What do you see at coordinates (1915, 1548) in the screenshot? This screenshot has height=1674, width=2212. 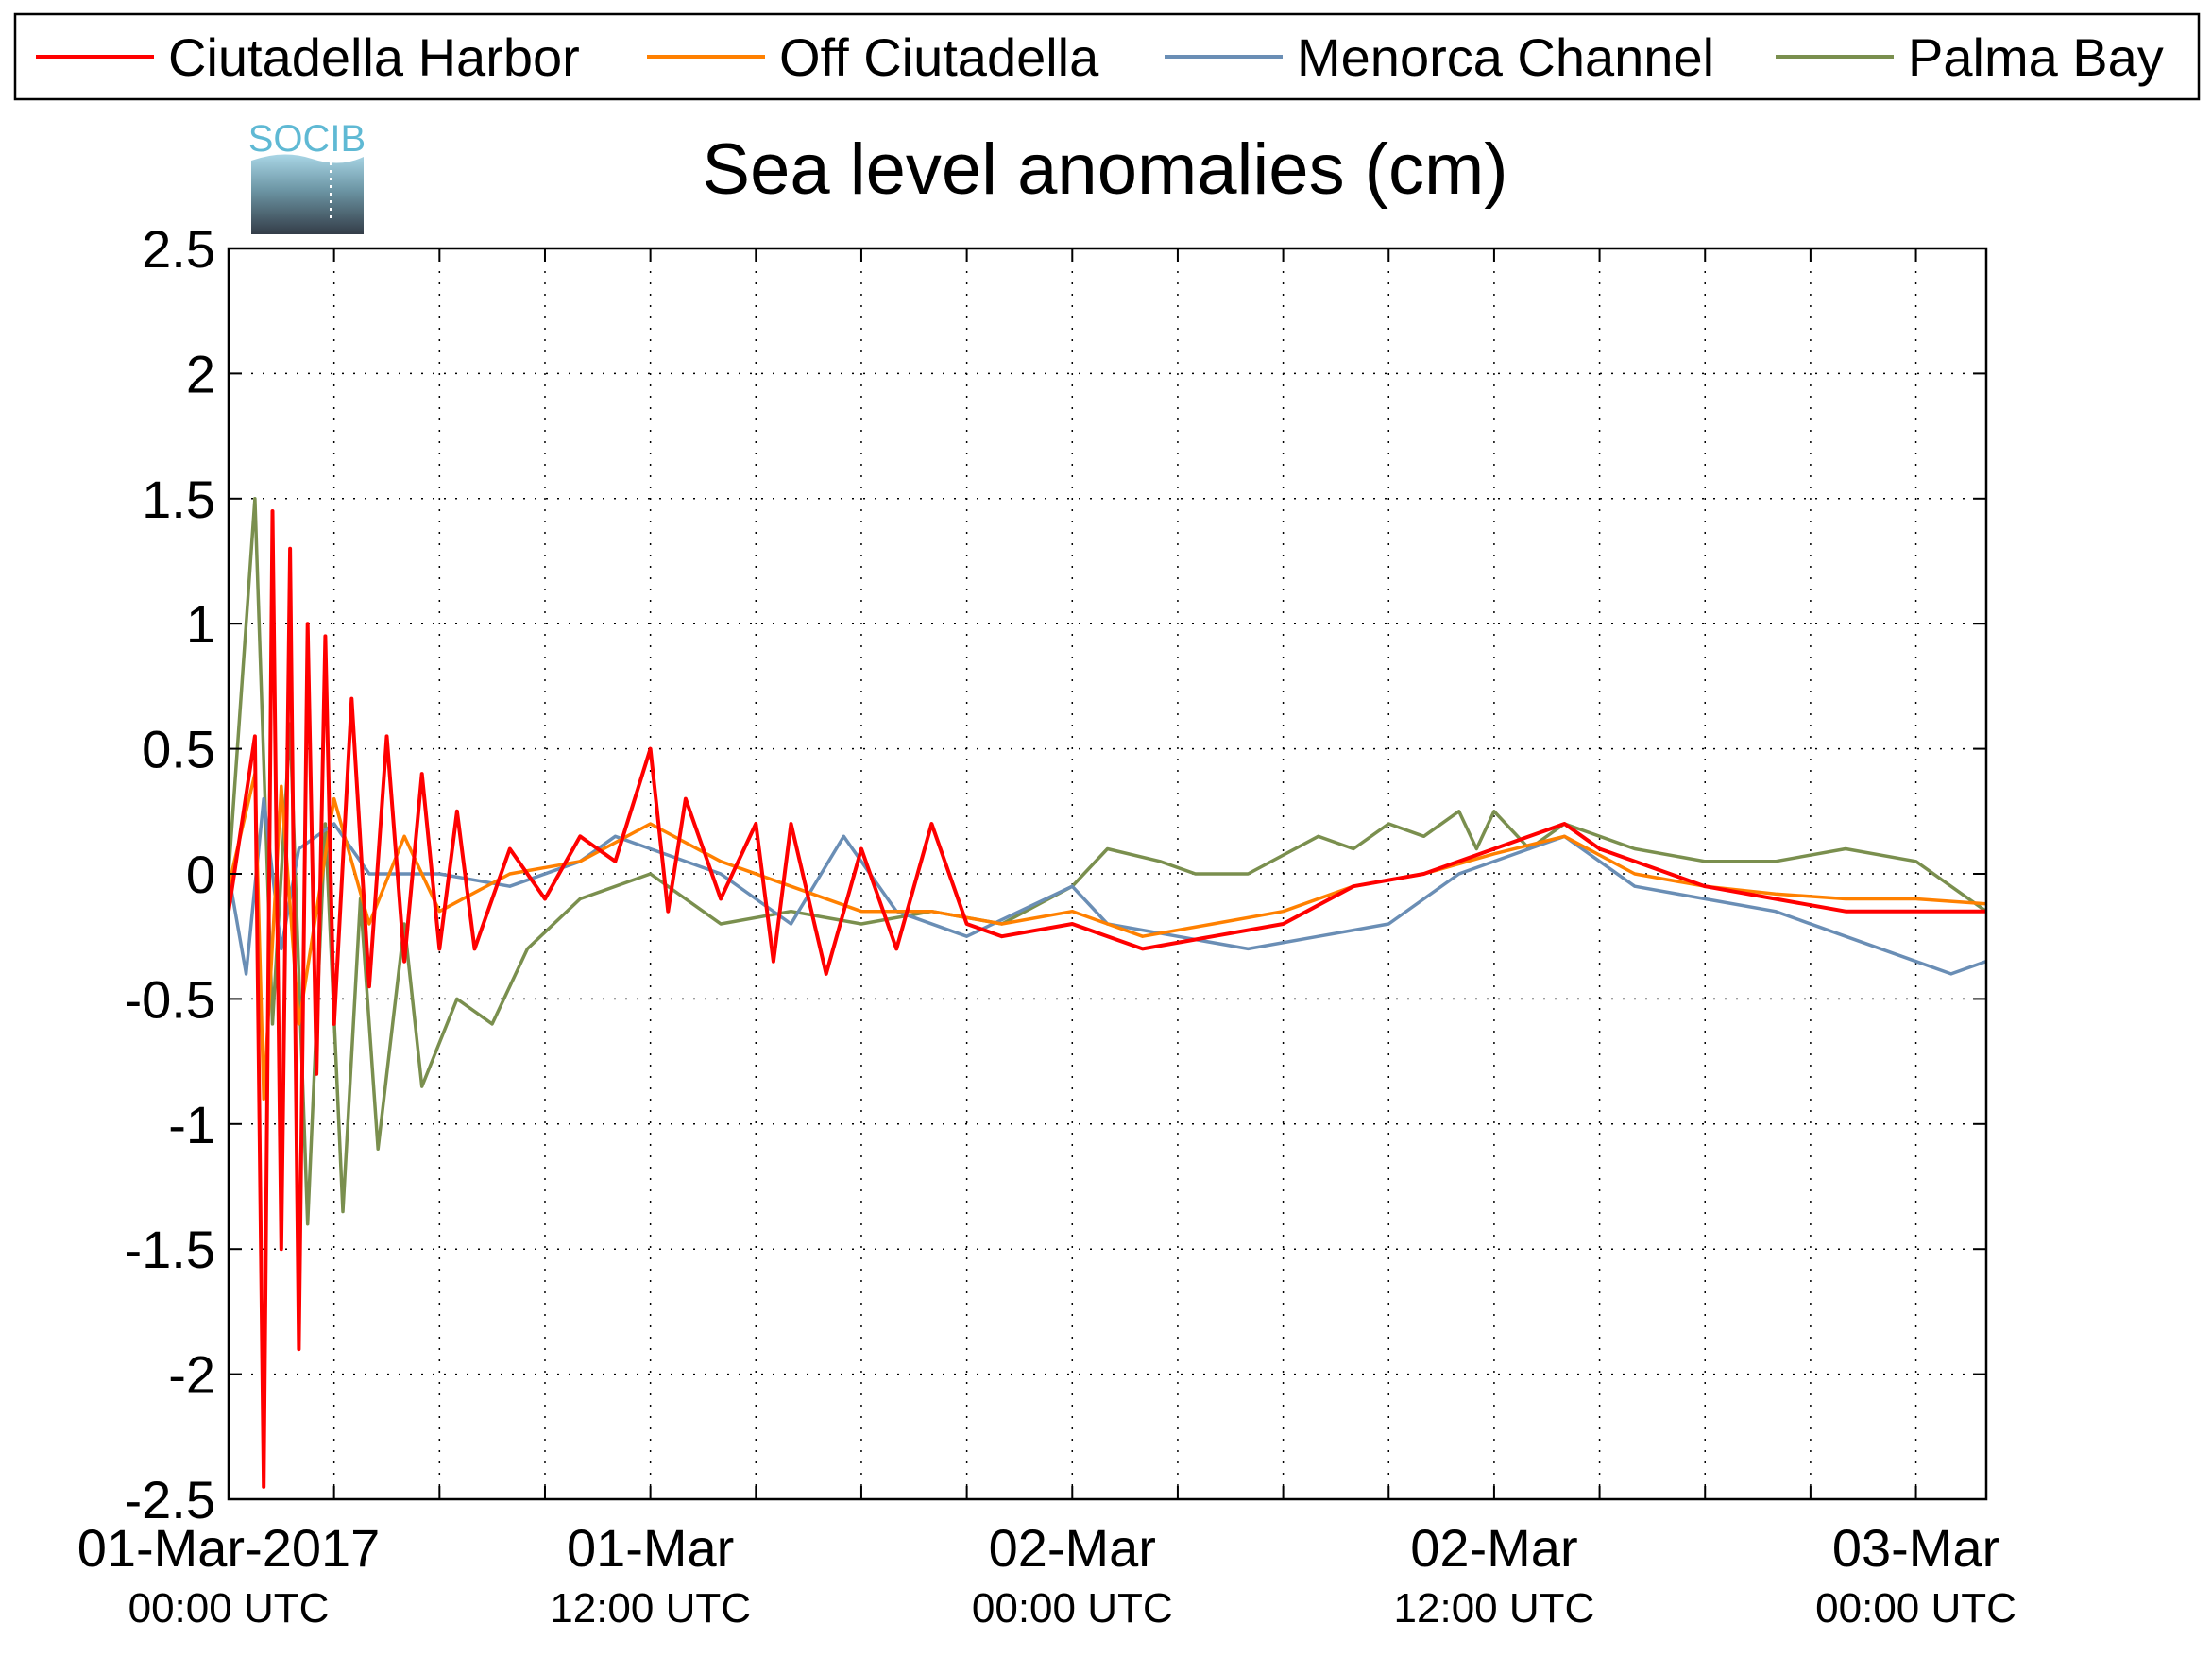 I see `x-tick-label: 03-Mar` at bounding box center [1915, 1548].